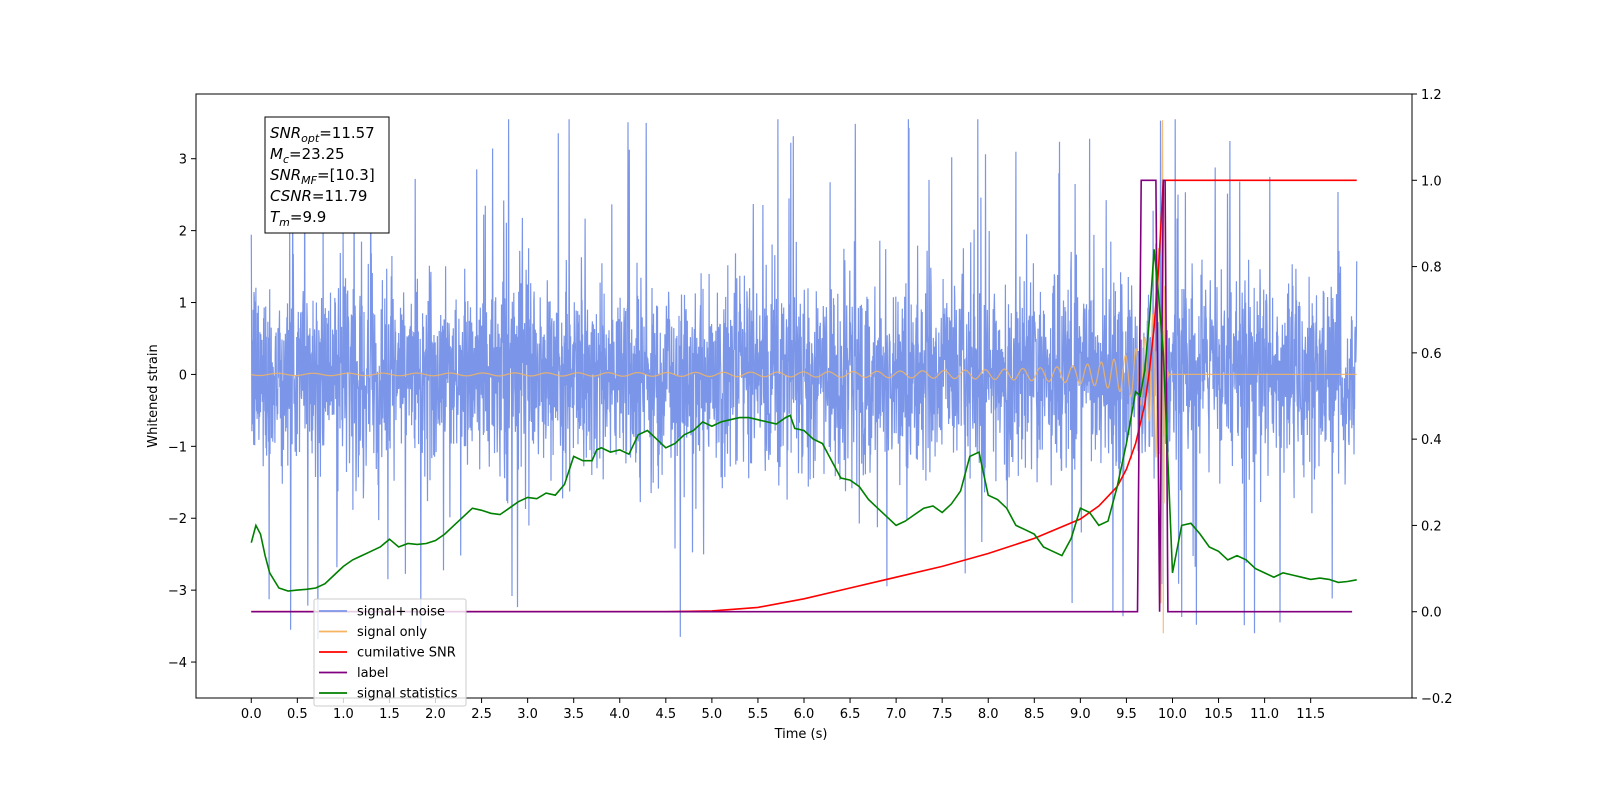 The image size is (1600, 804). What do you see at coordinates (1431, 95) in the screenshot?
I see `y-right-tick-label: 1.2` at bounding box center [1431, 95].